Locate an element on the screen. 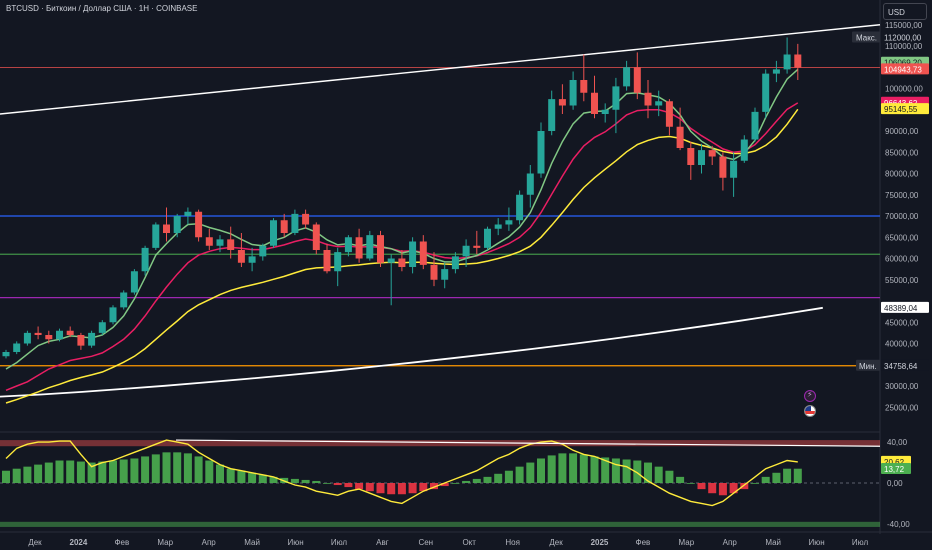 The image size is (932, 550). time-tick: Авг is located at coordinates (382, 542).